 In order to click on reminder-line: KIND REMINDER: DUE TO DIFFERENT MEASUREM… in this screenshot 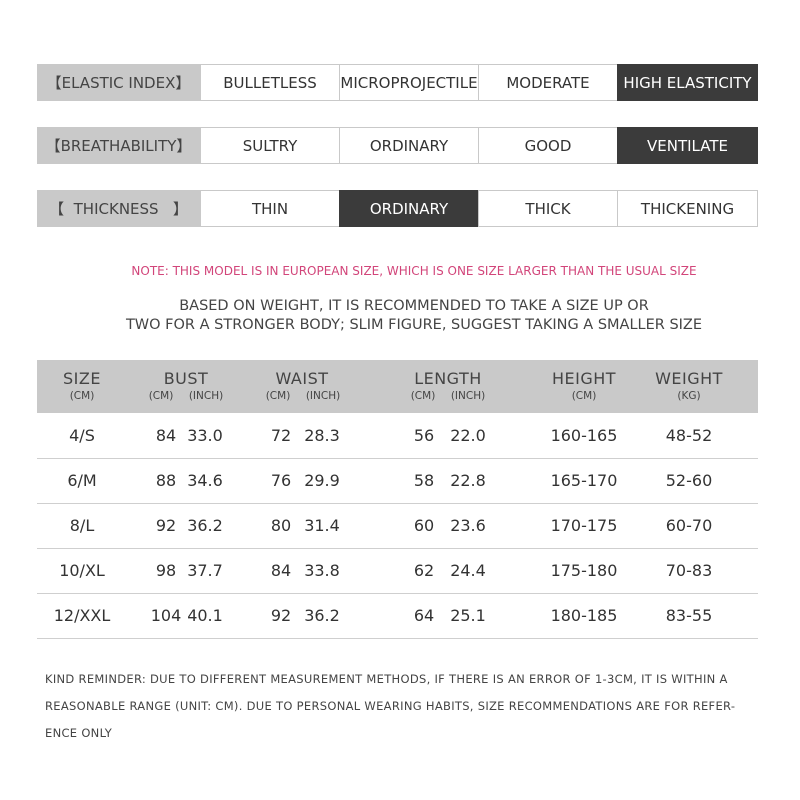, I will do `click(386, 679)`.